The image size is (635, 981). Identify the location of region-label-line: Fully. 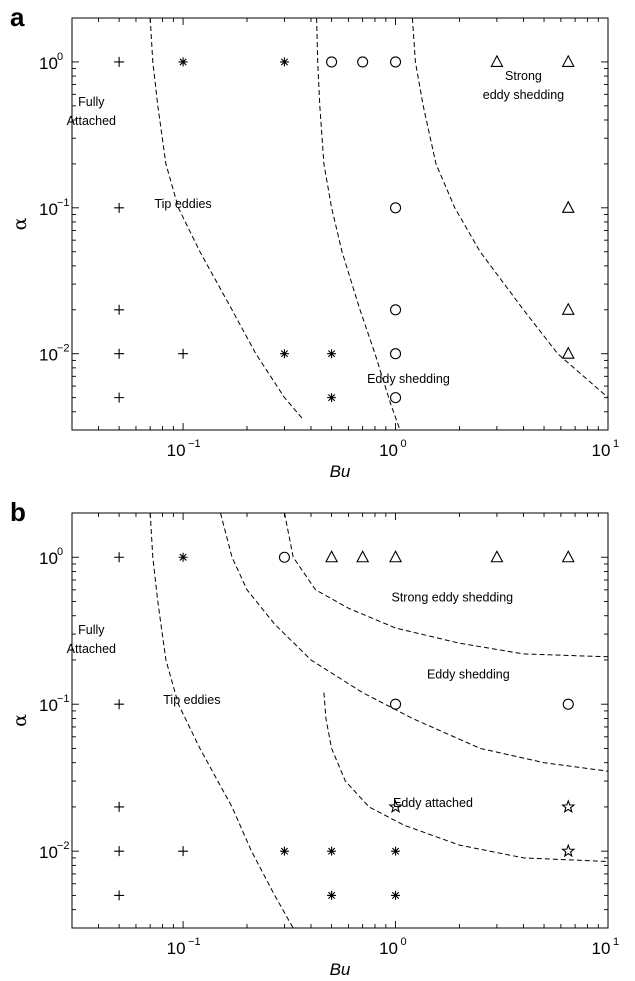
(91, 630).